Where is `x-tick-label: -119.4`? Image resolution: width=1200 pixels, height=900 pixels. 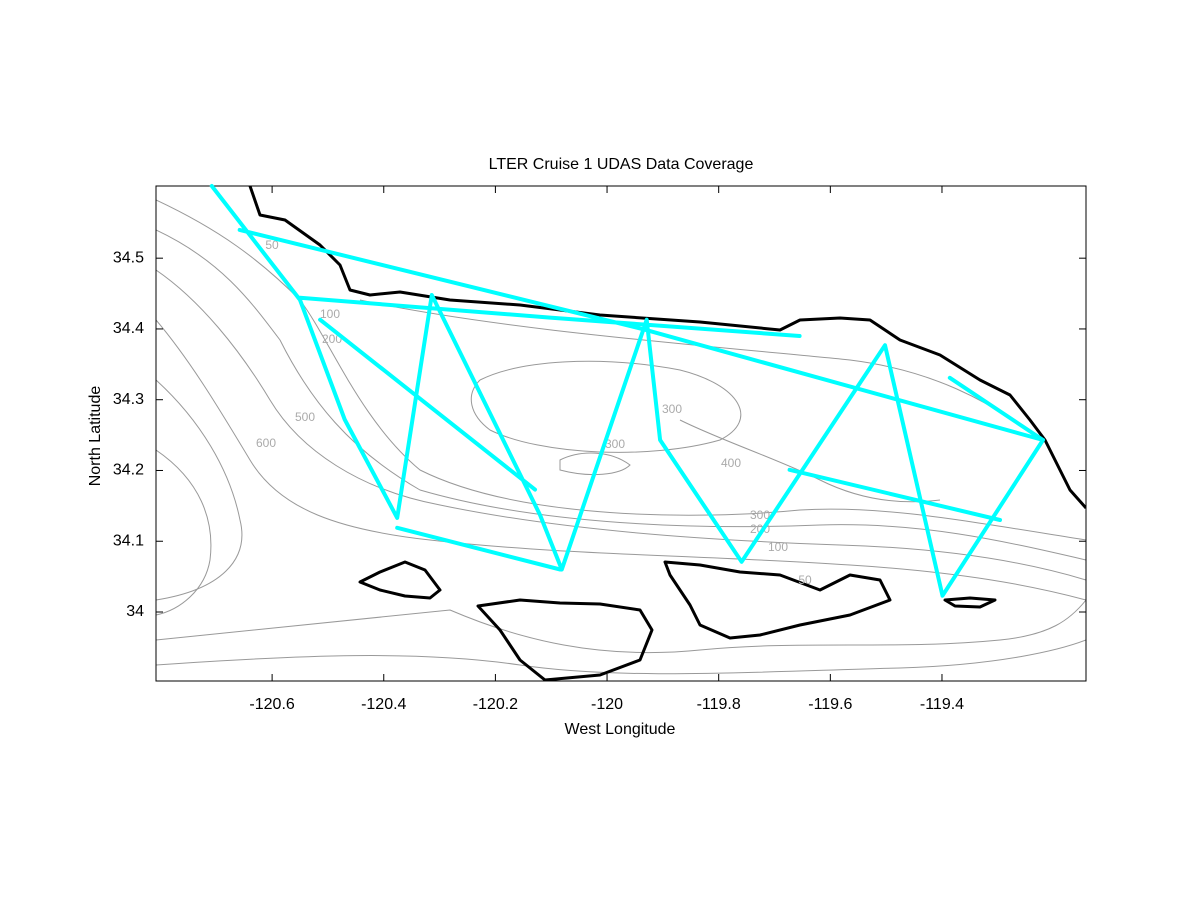
x-tick-label: -119.4 is located at coordinates (942, 704).